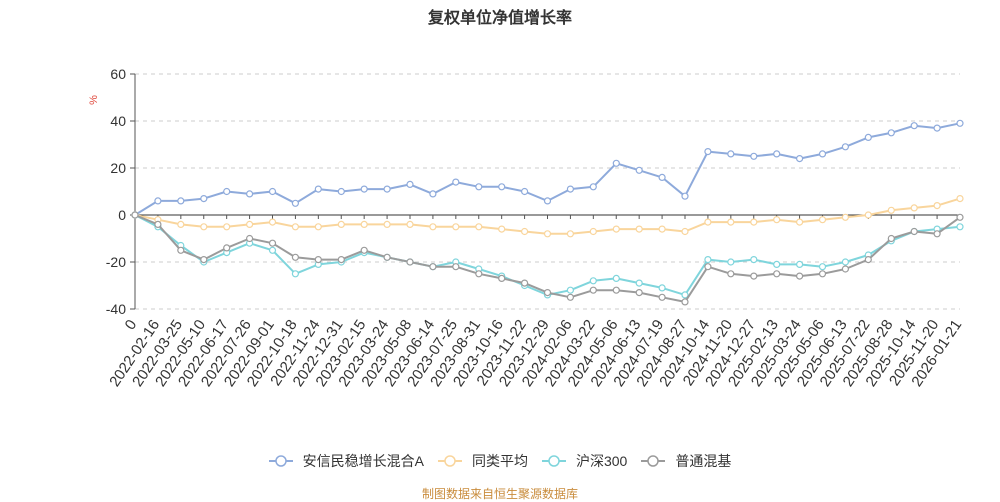 The width and height of the screenshot is (1000, 502). I want to click on legend-item-category-average: 同类平均, so click(482, 461).